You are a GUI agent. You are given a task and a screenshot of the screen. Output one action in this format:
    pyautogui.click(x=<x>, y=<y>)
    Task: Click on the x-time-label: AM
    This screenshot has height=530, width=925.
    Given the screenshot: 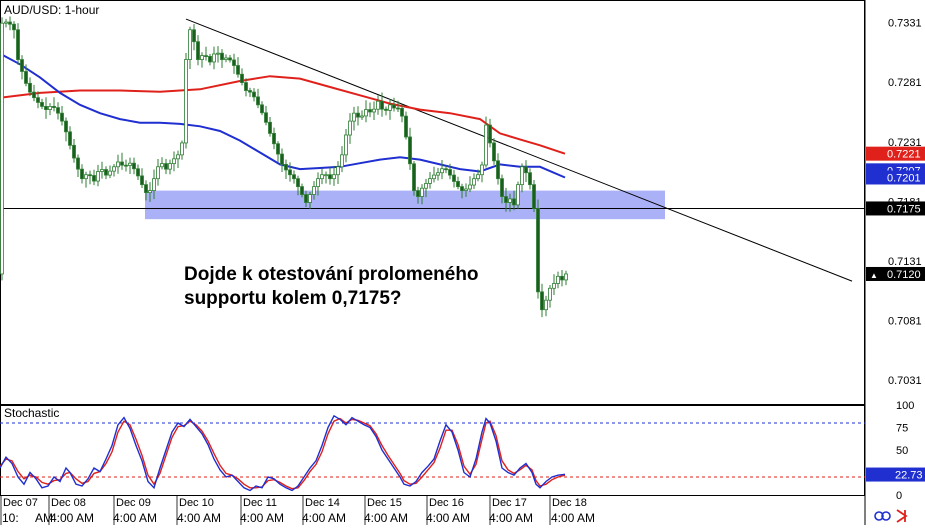 What is the action you would take?
    pyautogui.click(x=44, y=518)
    